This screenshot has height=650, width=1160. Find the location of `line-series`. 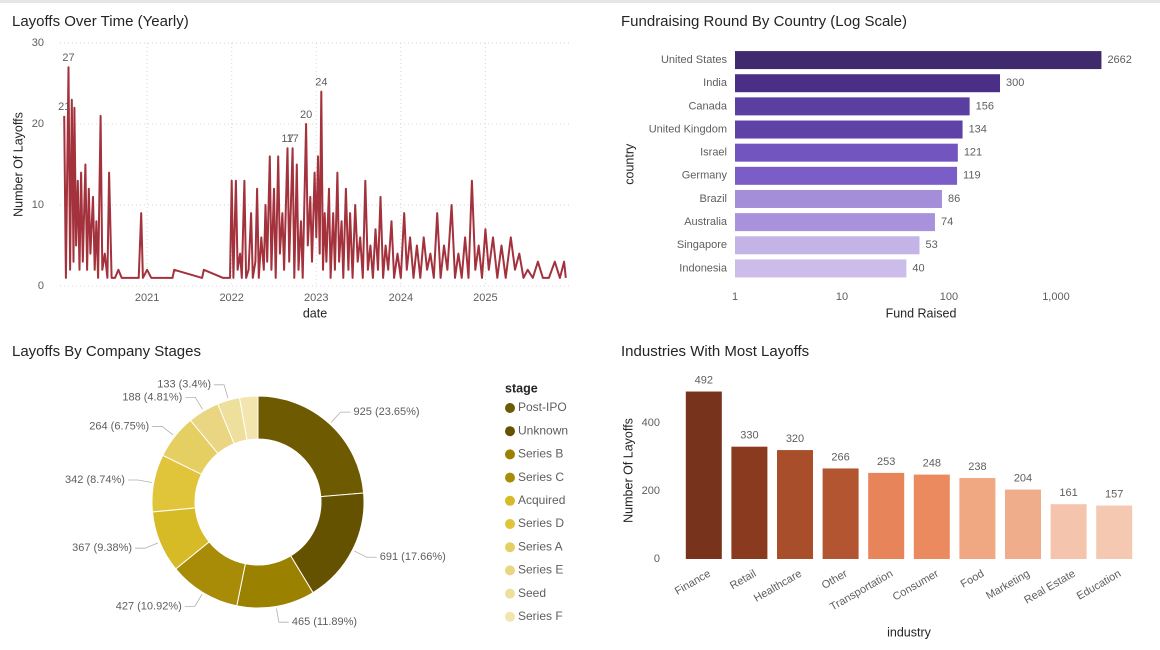

line-series is located at coordinates (315, 172).